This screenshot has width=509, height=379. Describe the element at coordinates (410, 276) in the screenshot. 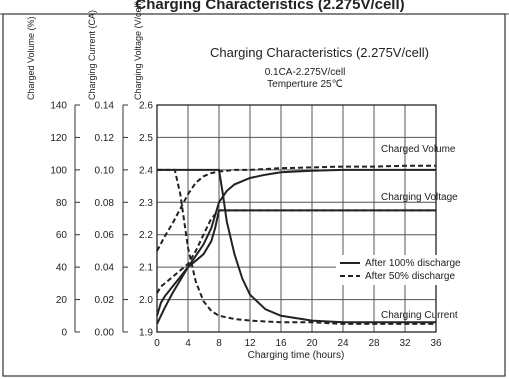

I see `legend-label-50: After 50% discharge` at that location.